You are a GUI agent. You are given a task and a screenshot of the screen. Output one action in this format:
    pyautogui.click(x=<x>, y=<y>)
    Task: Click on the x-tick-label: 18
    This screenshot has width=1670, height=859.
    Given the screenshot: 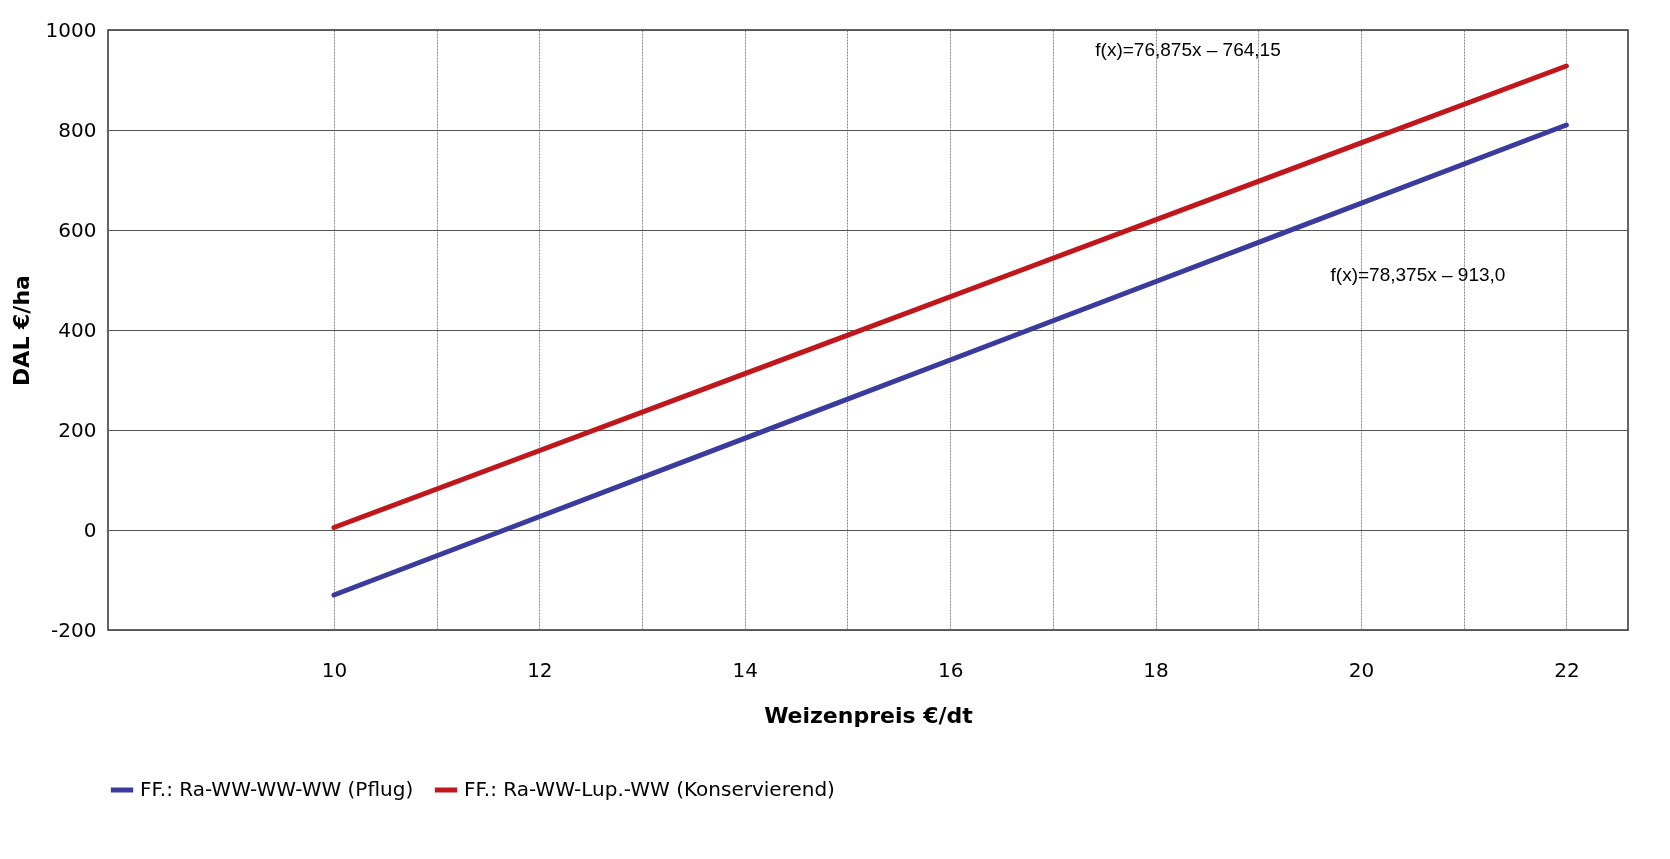 What is the action you would take?
    pyautogui.click(x=1156, y=669)
    